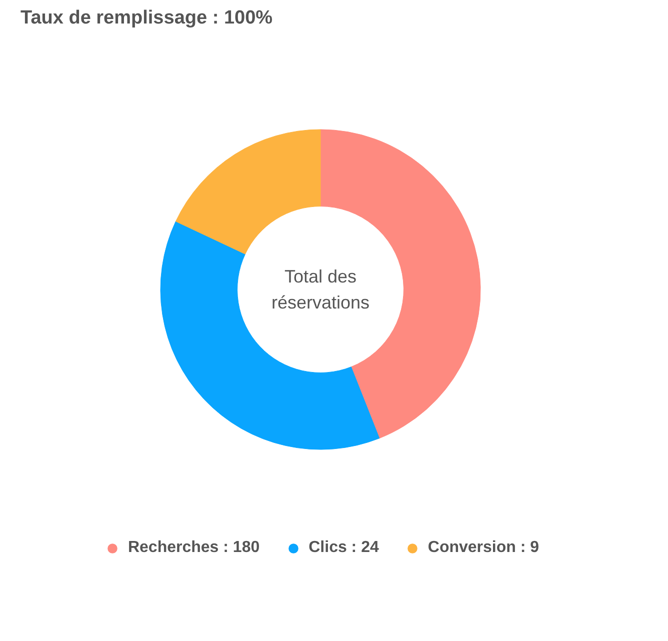  What do you see at coordinates (146, 18) in the screenshot?
I see `chart-title: Taux de remplissage : 100%` at bounding box center [146, 18].